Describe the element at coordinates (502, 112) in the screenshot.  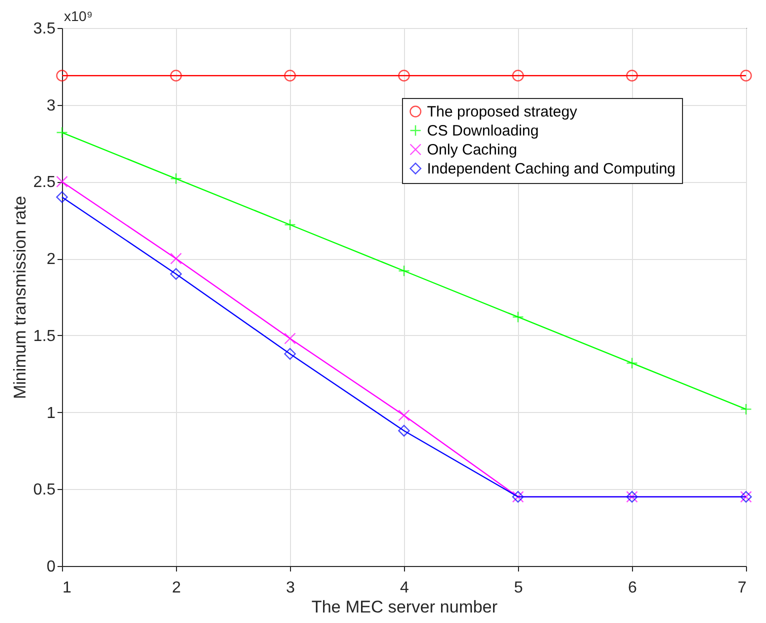
I see `legend-label: The proposed strategy` at that location.